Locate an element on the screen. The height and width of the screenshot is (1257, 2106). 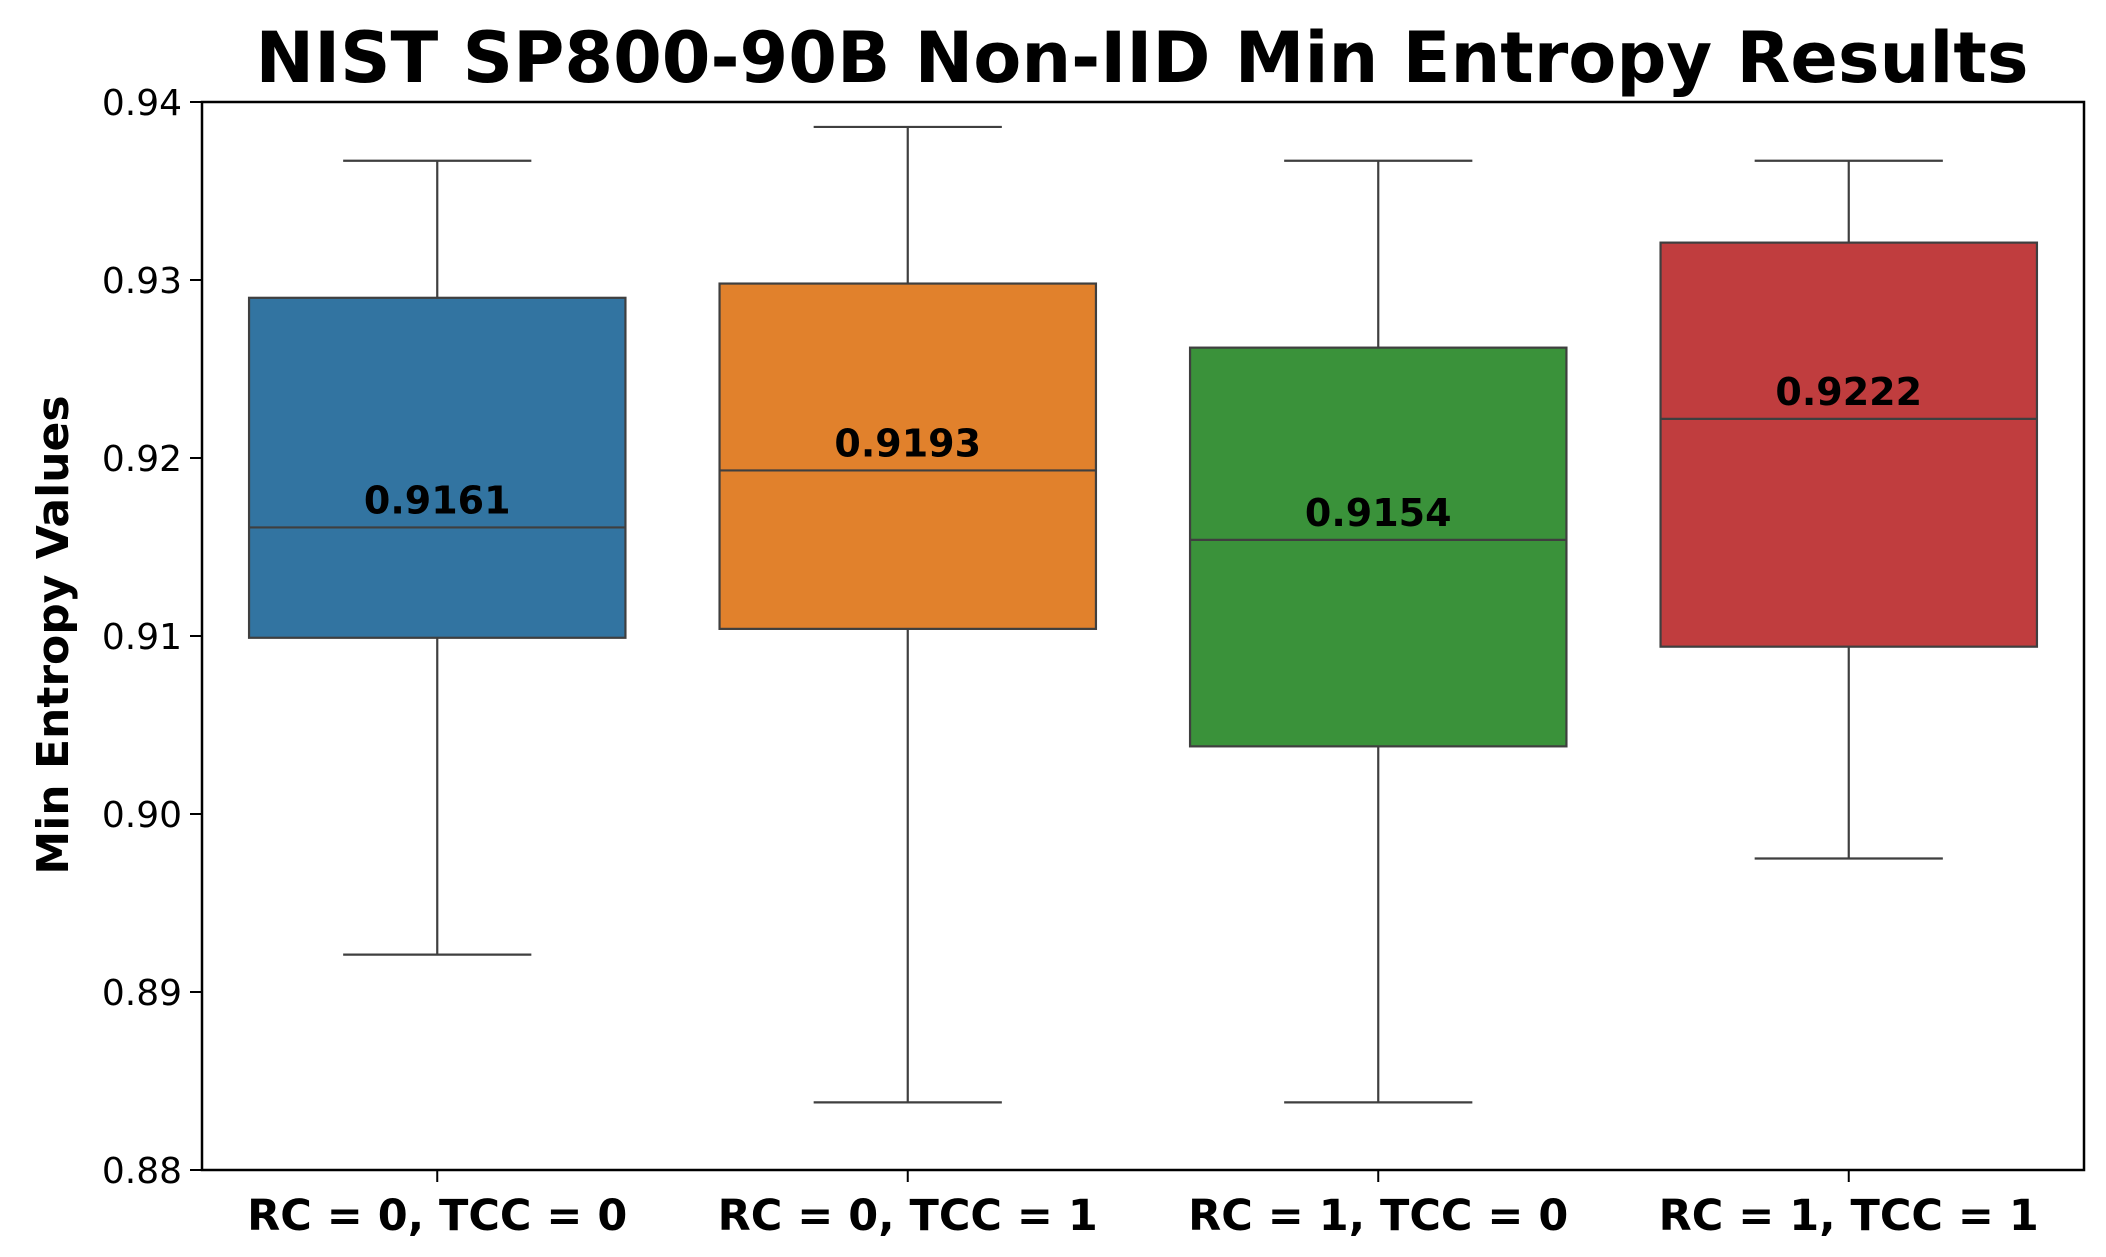
x-tick-label: RC = 0, TCC = 1 is located at coordinates (908, 1216).